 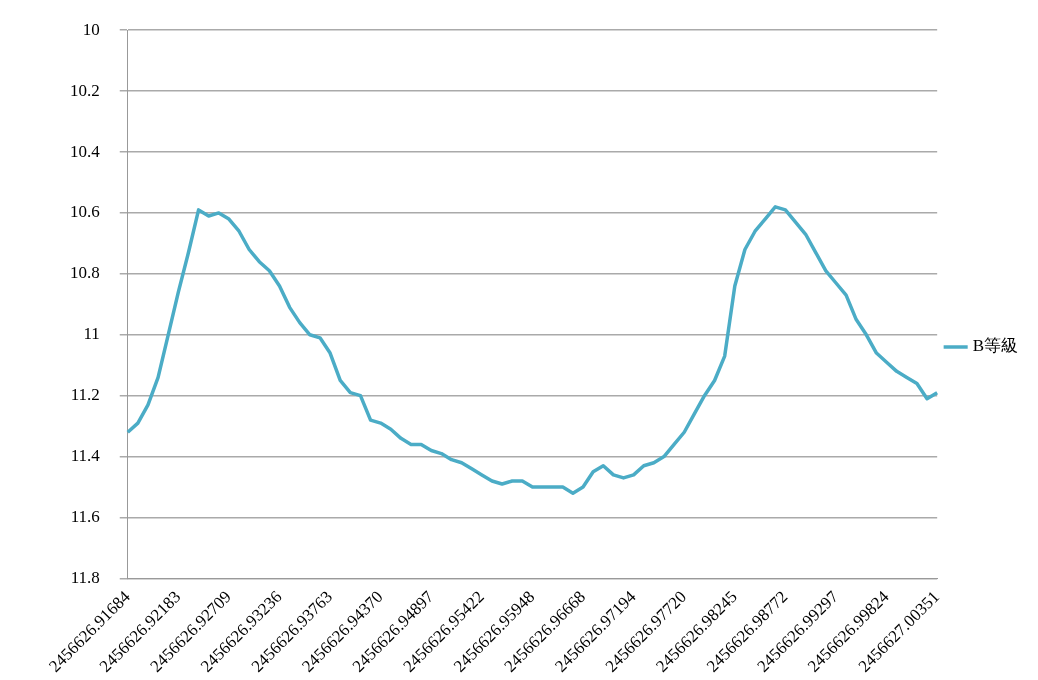 What do you see at coordinates (85, 577) in the screenshot?
I see `y-tick-label: 11.8` at bounding box center [85, 577].